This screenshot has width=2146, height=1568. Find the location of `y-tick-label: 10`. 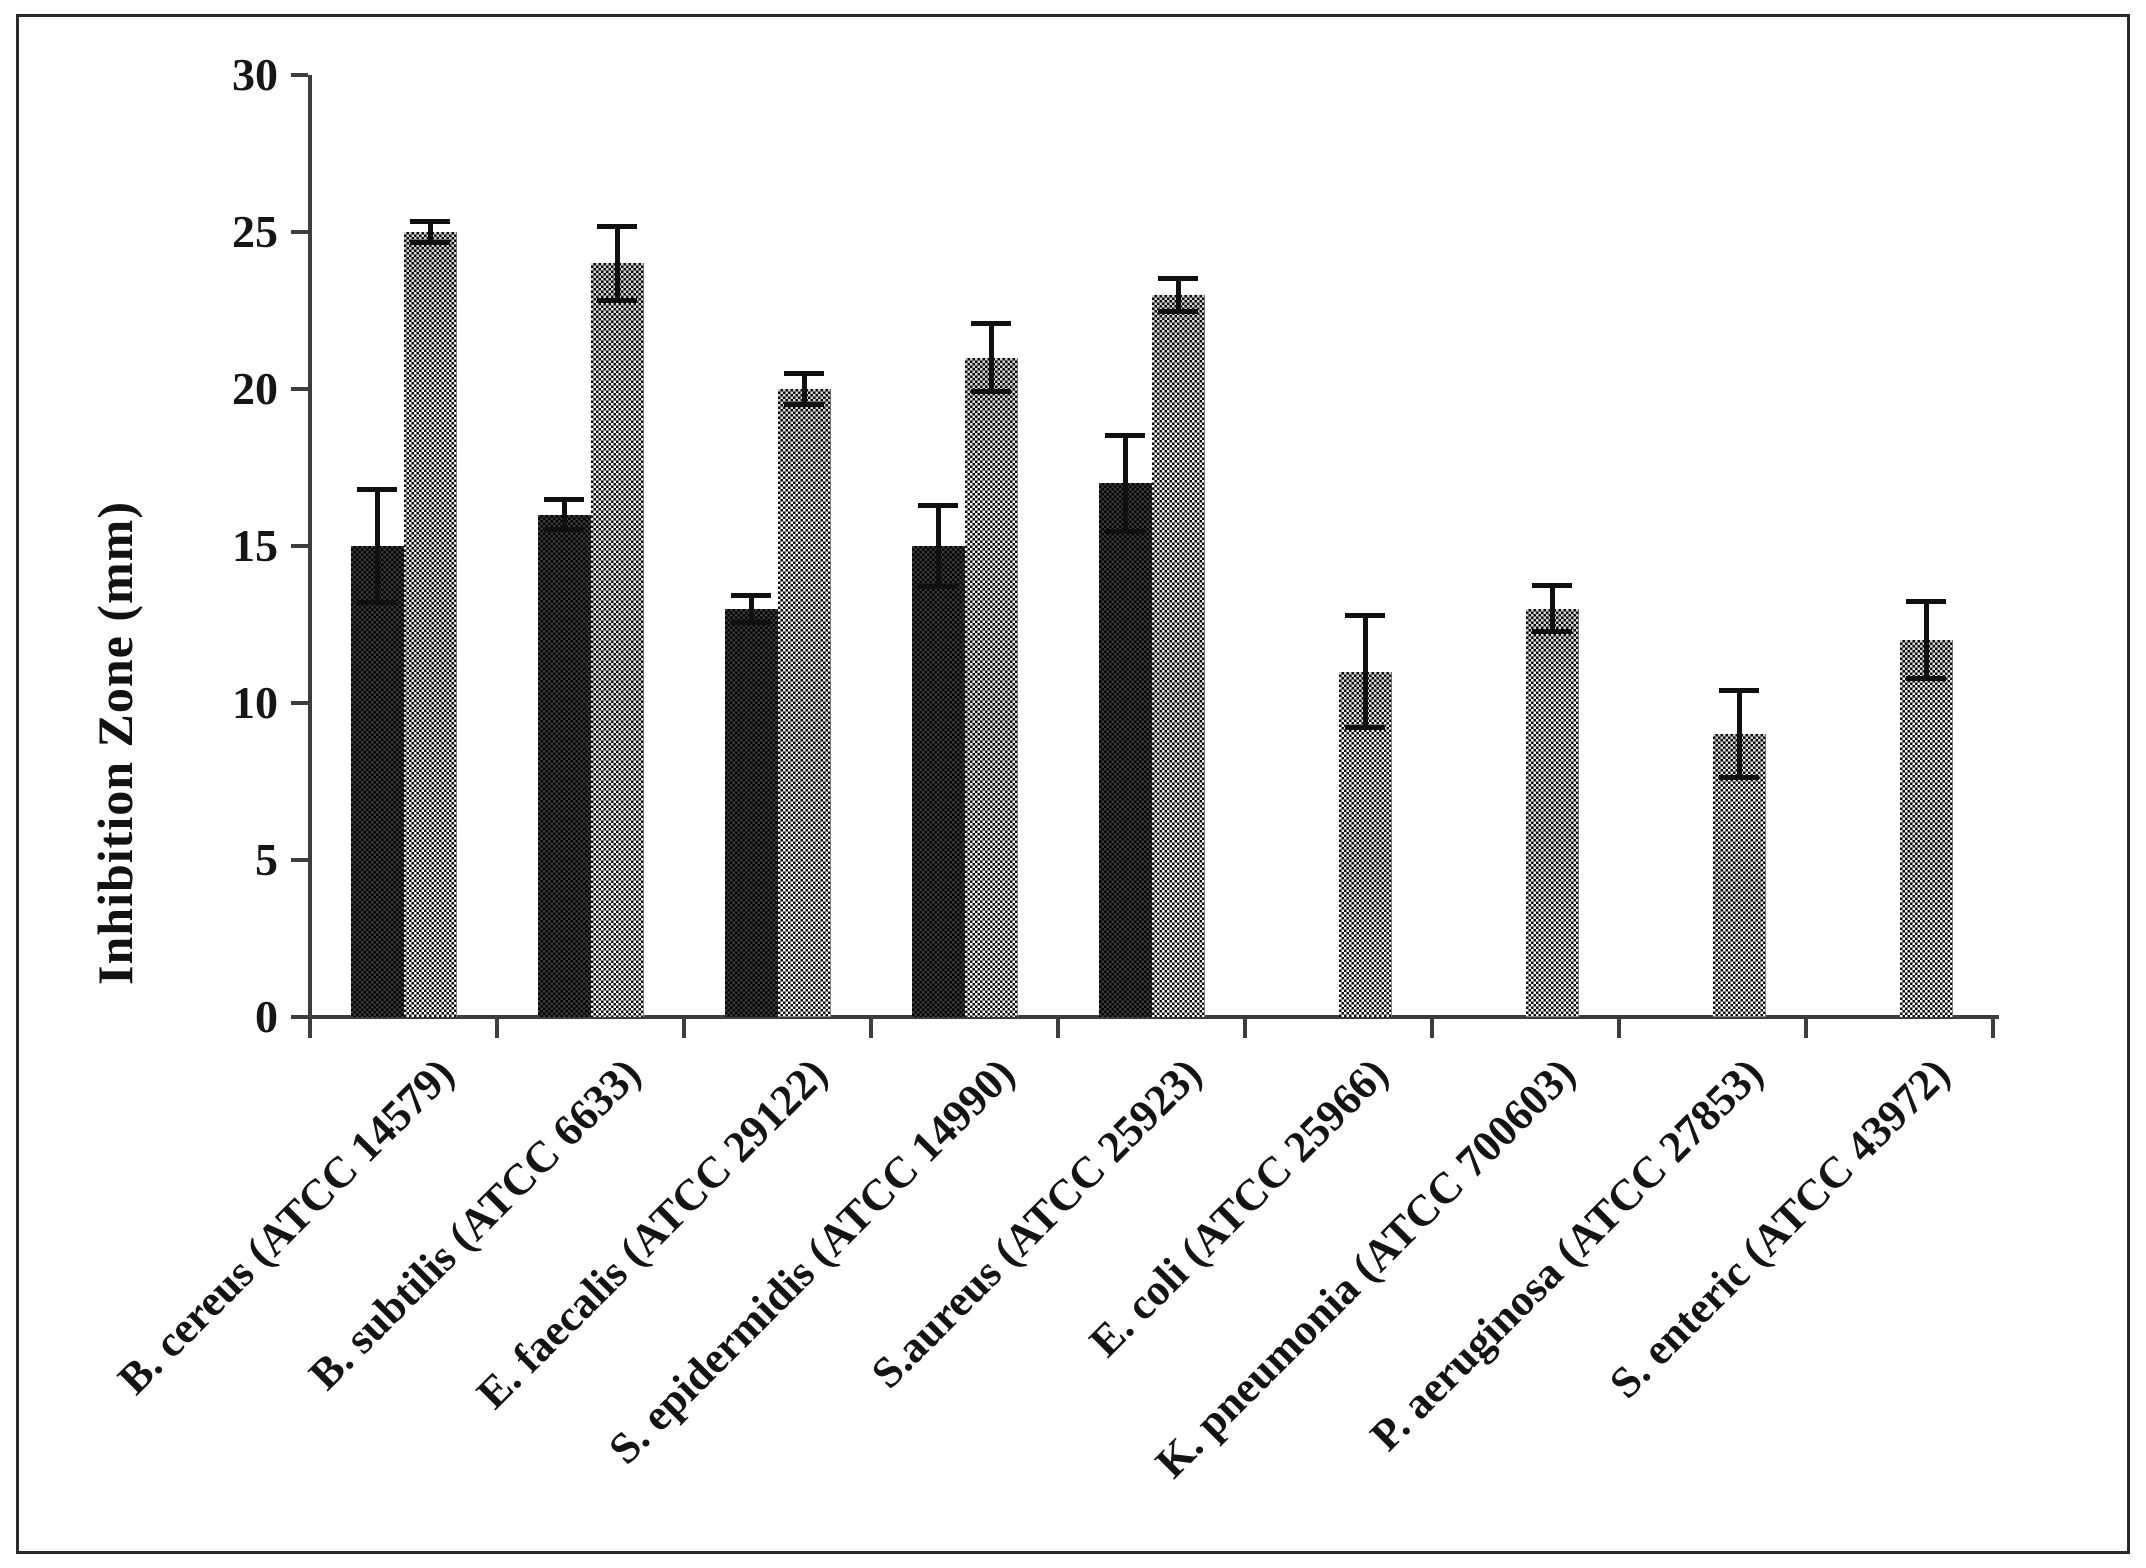

y-tick-label: 10 is located at coordinates (255, 702).